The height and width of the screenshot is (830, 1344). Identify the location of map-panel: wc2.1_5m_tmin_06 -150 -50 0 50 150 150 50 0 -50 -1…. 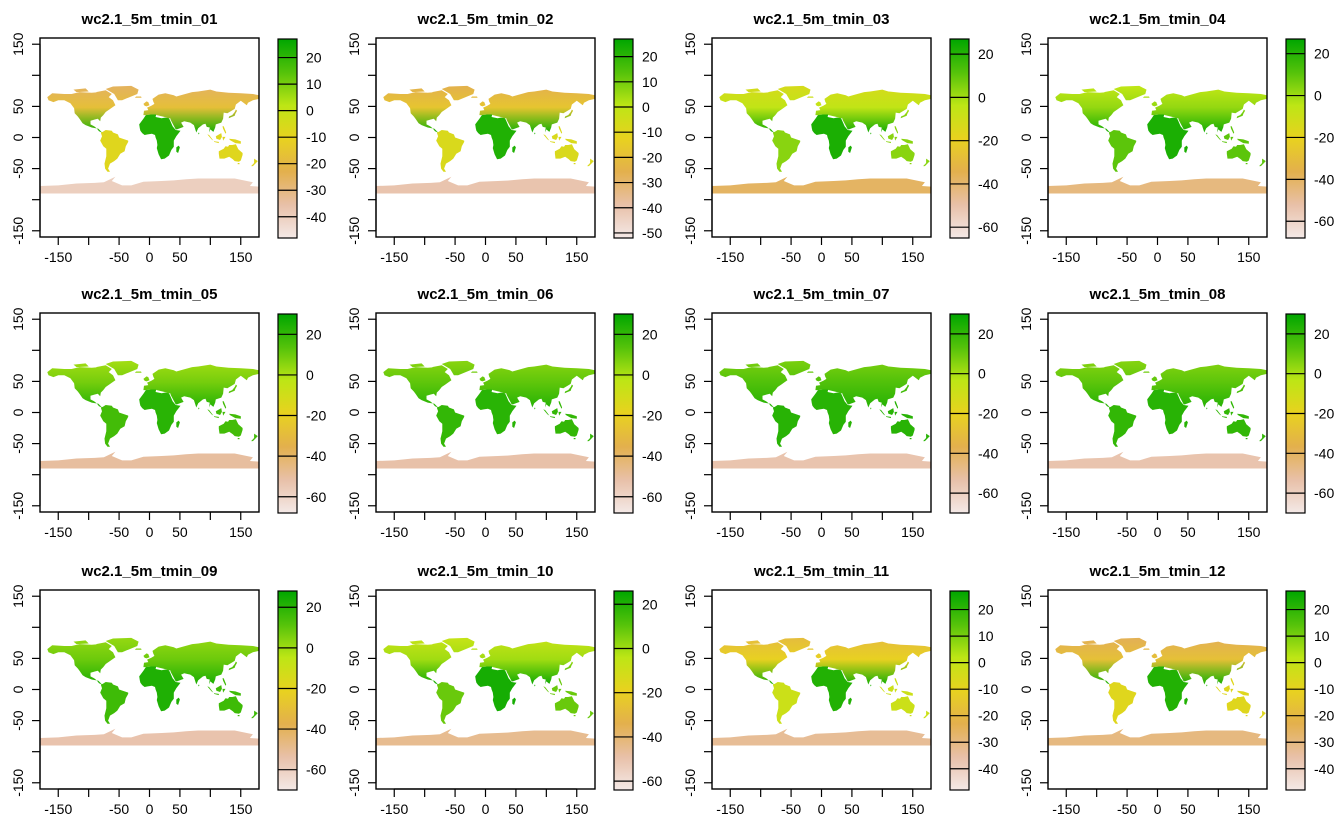
(504, 413).